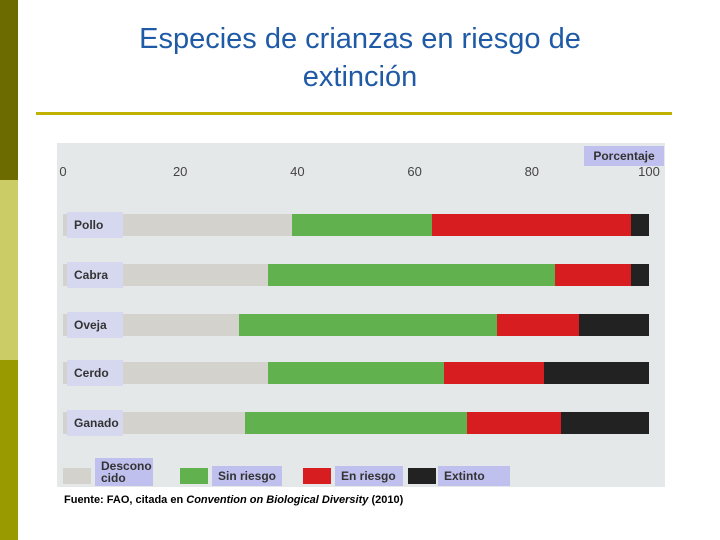 The image size is (720, 540). Describe the element at coordinates (412, 275) in the screenshot. I see `bar-segment-cabra-sin-riesgo` at that location.